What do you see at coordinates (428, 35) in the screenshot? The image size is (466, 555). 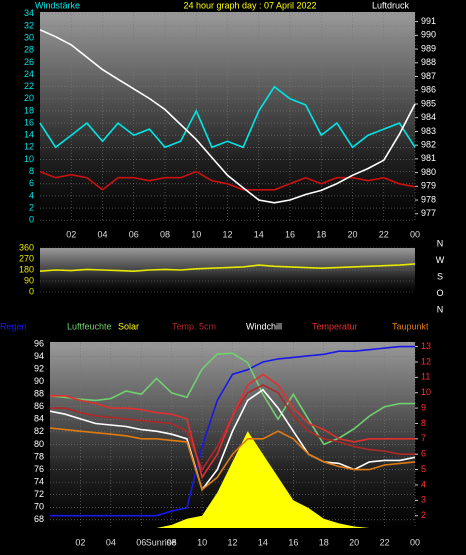 I see `y2-tick-label: 990` at bounding box center [428, 35].